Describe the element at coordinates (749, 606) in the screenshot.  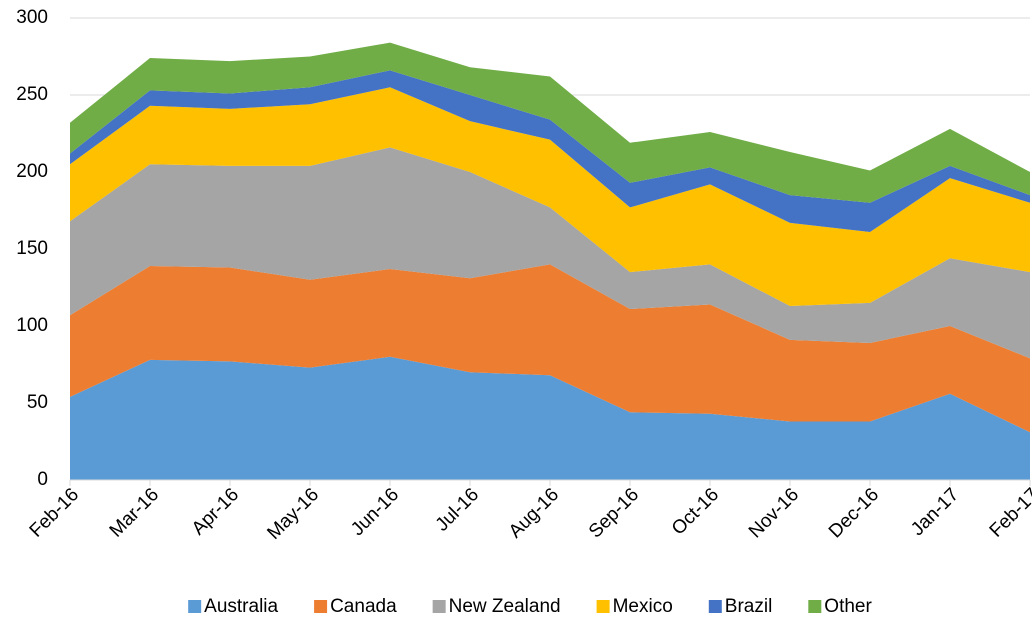
I see `legend-label: Brazil` at that location.